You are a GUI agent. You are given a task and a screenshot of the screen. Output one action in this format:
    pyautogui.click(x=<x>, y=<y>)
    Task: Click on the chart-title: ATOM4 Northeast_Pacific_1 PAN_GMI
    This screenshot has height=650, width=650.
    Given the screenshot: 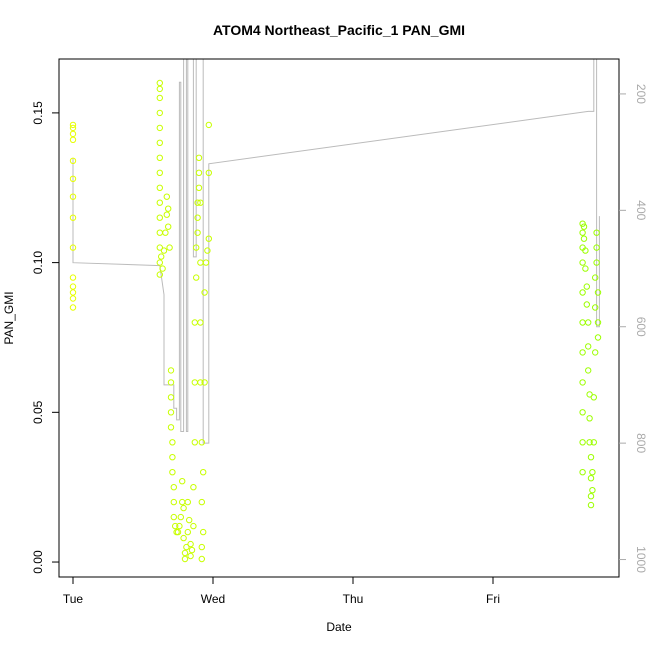 What is the action you would take?
    pyautogui.click(x=339, y=30)
    